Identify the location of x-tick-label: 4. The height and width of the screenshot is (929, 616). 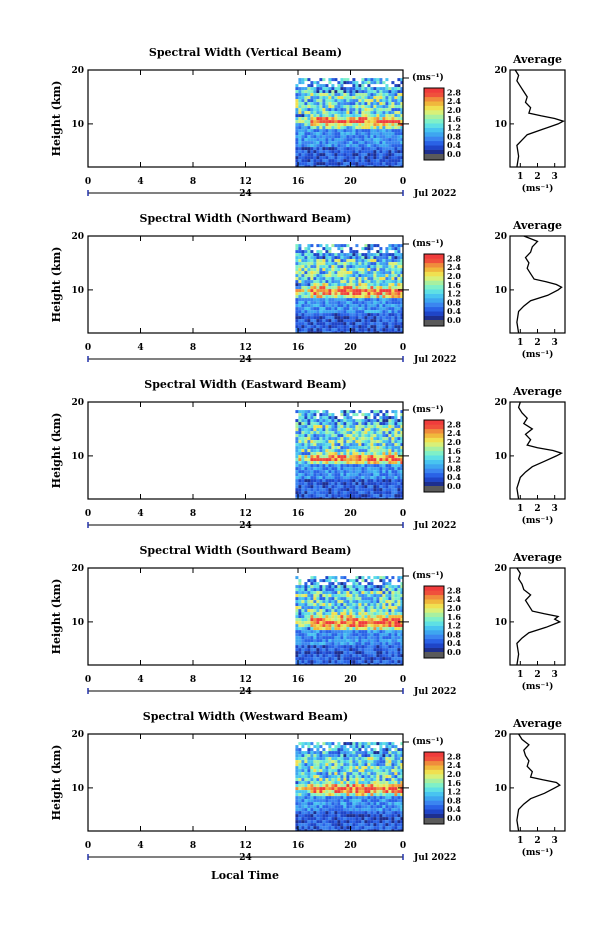
(140, 348).